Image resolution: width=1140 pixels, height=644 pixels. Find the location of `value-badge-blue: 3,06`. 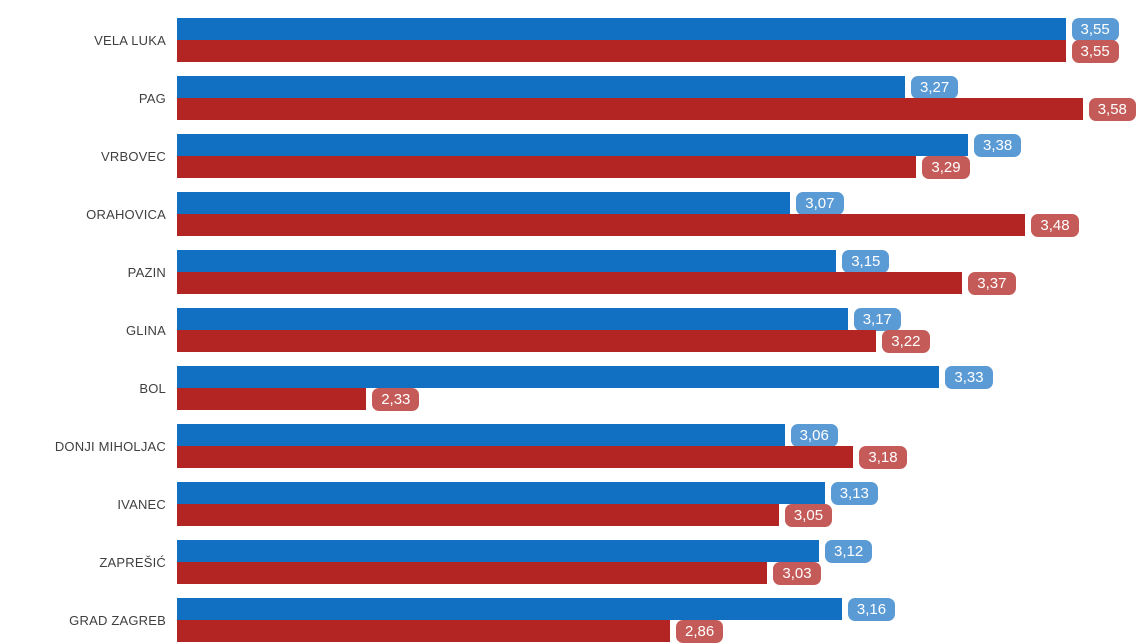

value-badge-blue: 3,06 is located at coordinates (814, 435).